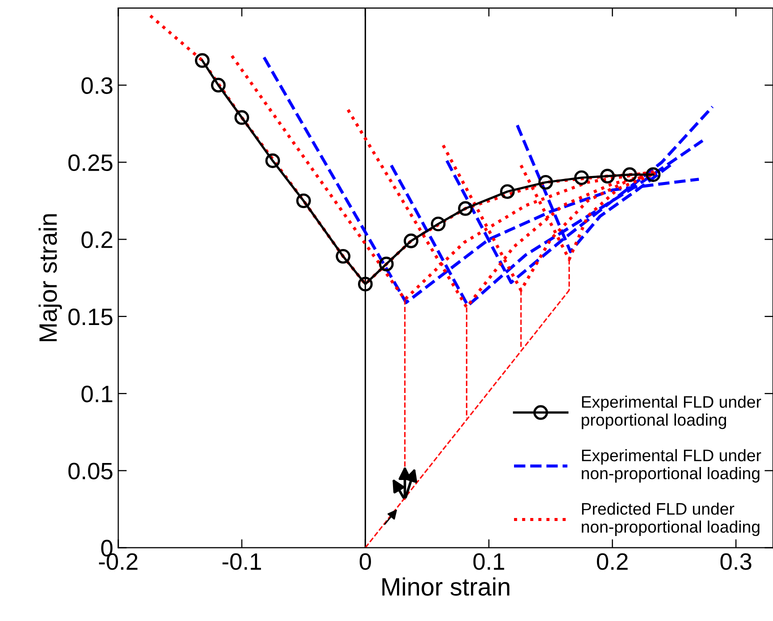 The height and width of the screenshot is (621, 773). What do you see at coordinates (671, 519) in the screenshot?
I see `legend-label: Predicted FLD under non-proportional loading` at bounding box center [671, 519].